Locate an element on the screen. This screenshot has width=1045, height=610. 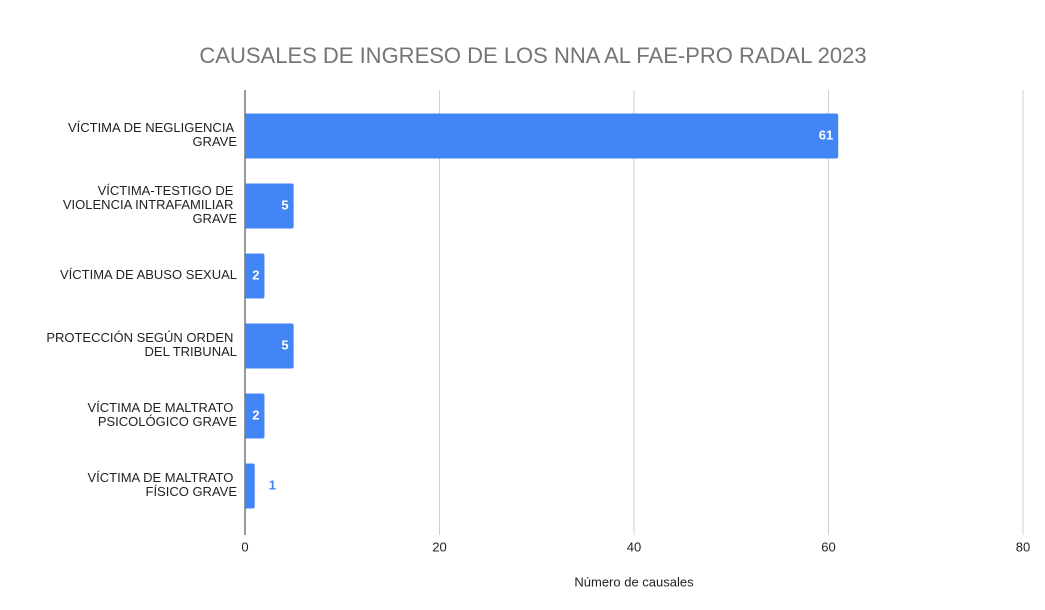
y-tick-label: PROTECCIÓN SEGÚN ORDEN DEL TRIBUNAL is located at coordinates (141, 344).